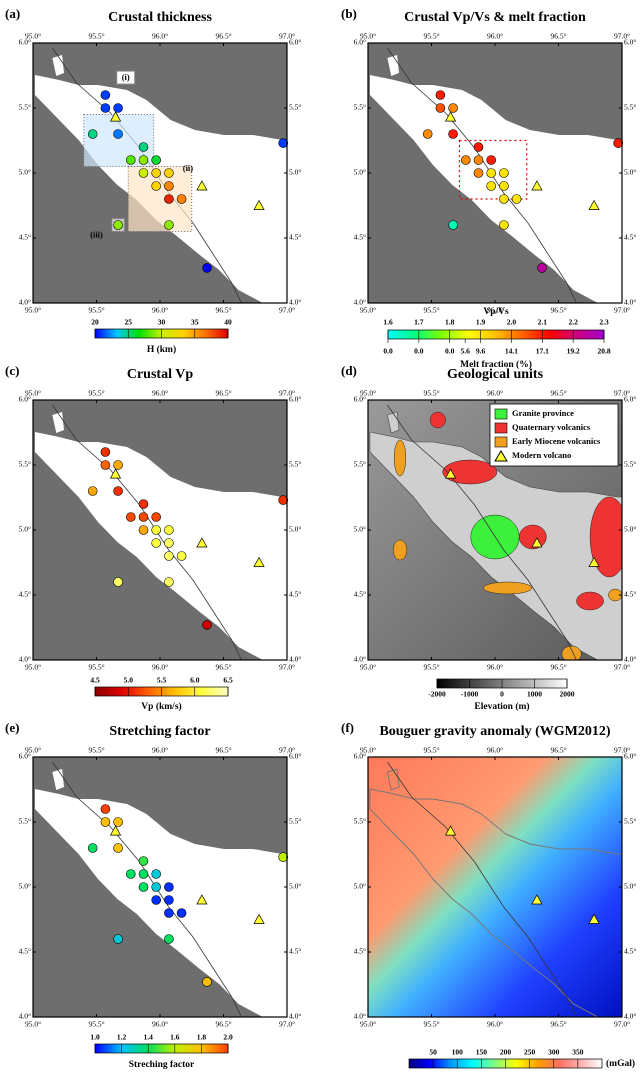  I want to click on colorbar-tick-label: 1000, so click(534, 694).